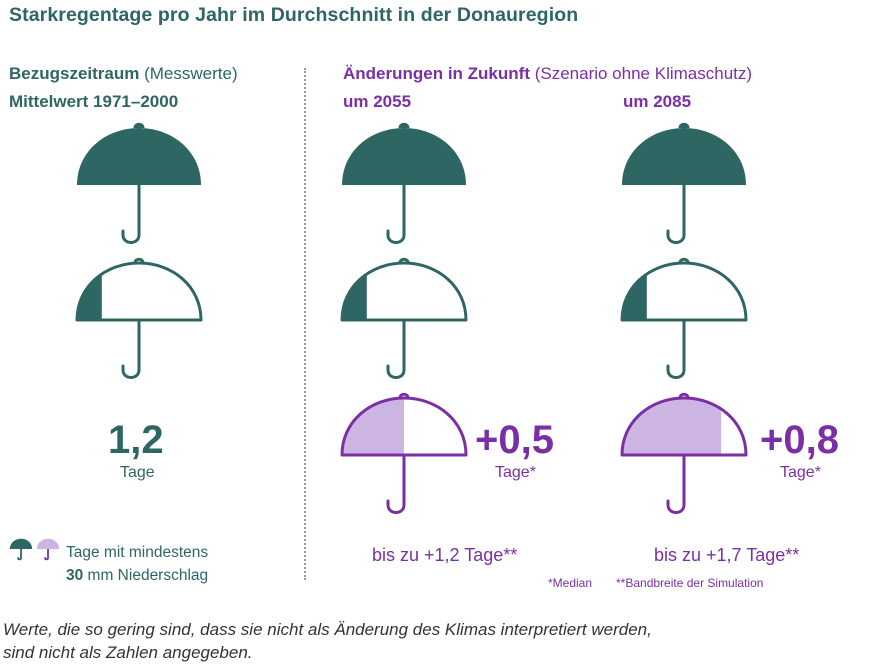 Image resolution: width=891 pixels, height=669 pixels. I want to click on unit-label-baseline: Tage, so click(137, 472).